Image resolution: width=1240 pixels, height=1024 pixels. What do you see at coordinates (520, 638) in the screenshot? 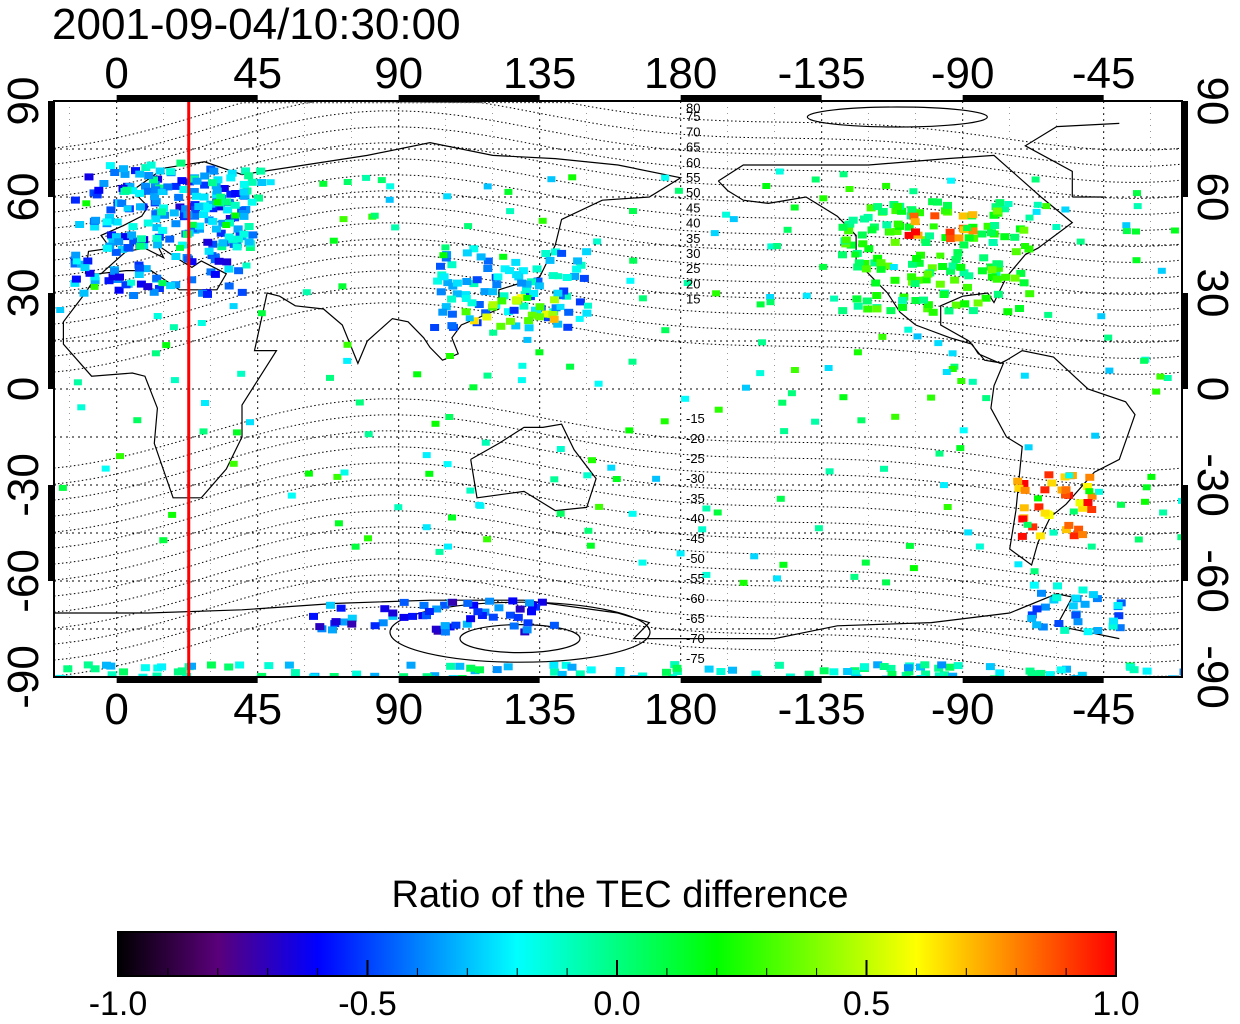
I see `south-oval-contour` at bounding box center [520, 638].